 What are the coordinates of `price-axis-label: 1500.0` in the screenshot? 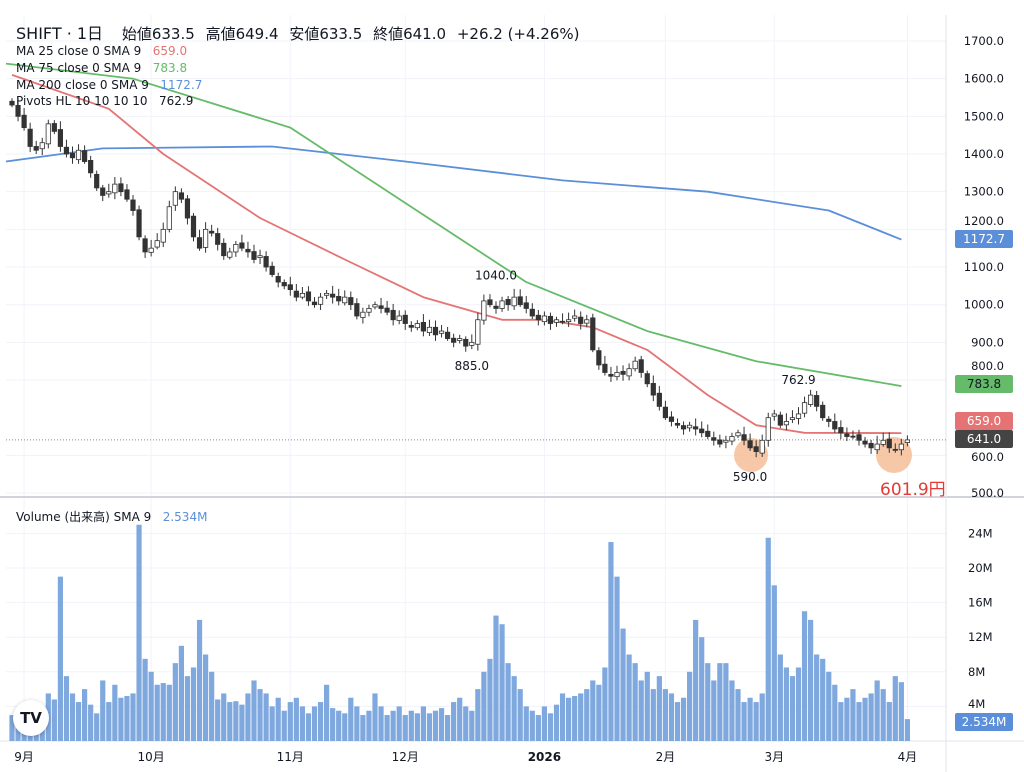 It's located at (984, 116).